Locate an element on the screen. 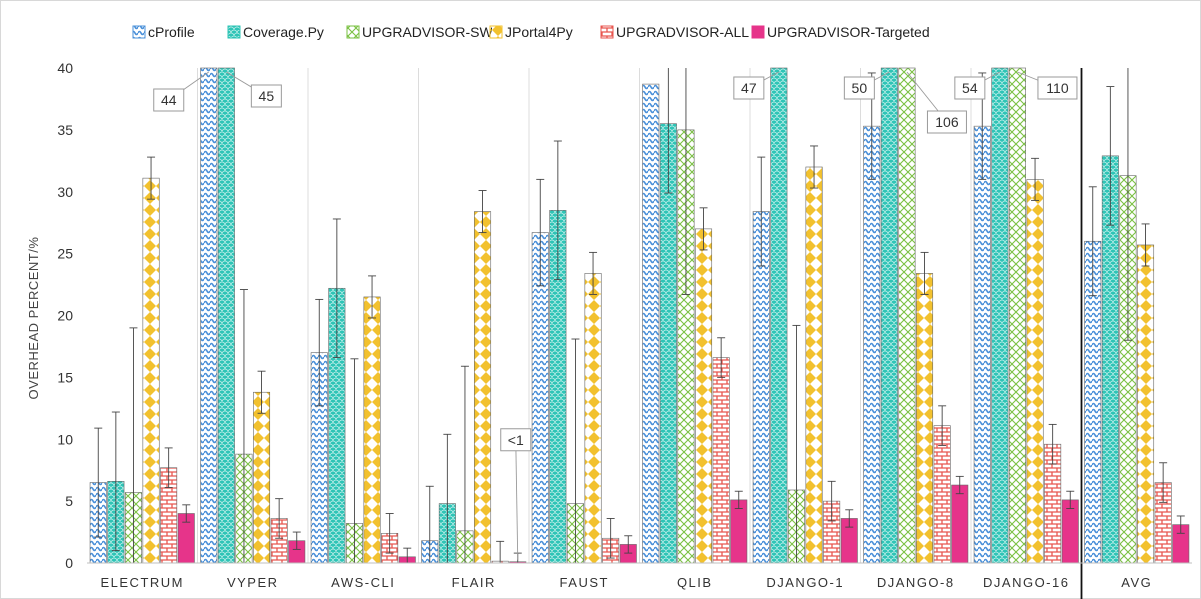 This screenshot has width=1201, height=599. error-bar-upgradvisor-all-avg is located at coordinates (1163, 482).